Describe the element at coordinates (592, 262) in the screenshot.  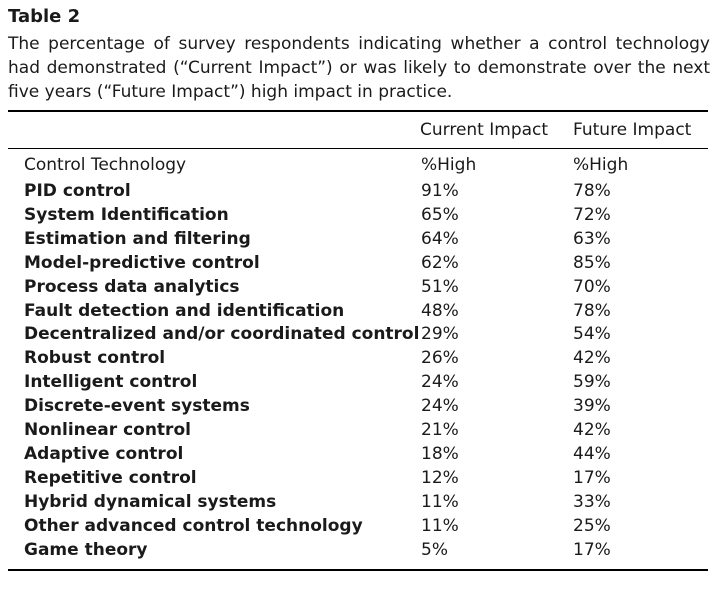
I see `future-impact-cell: 85%` at that location.